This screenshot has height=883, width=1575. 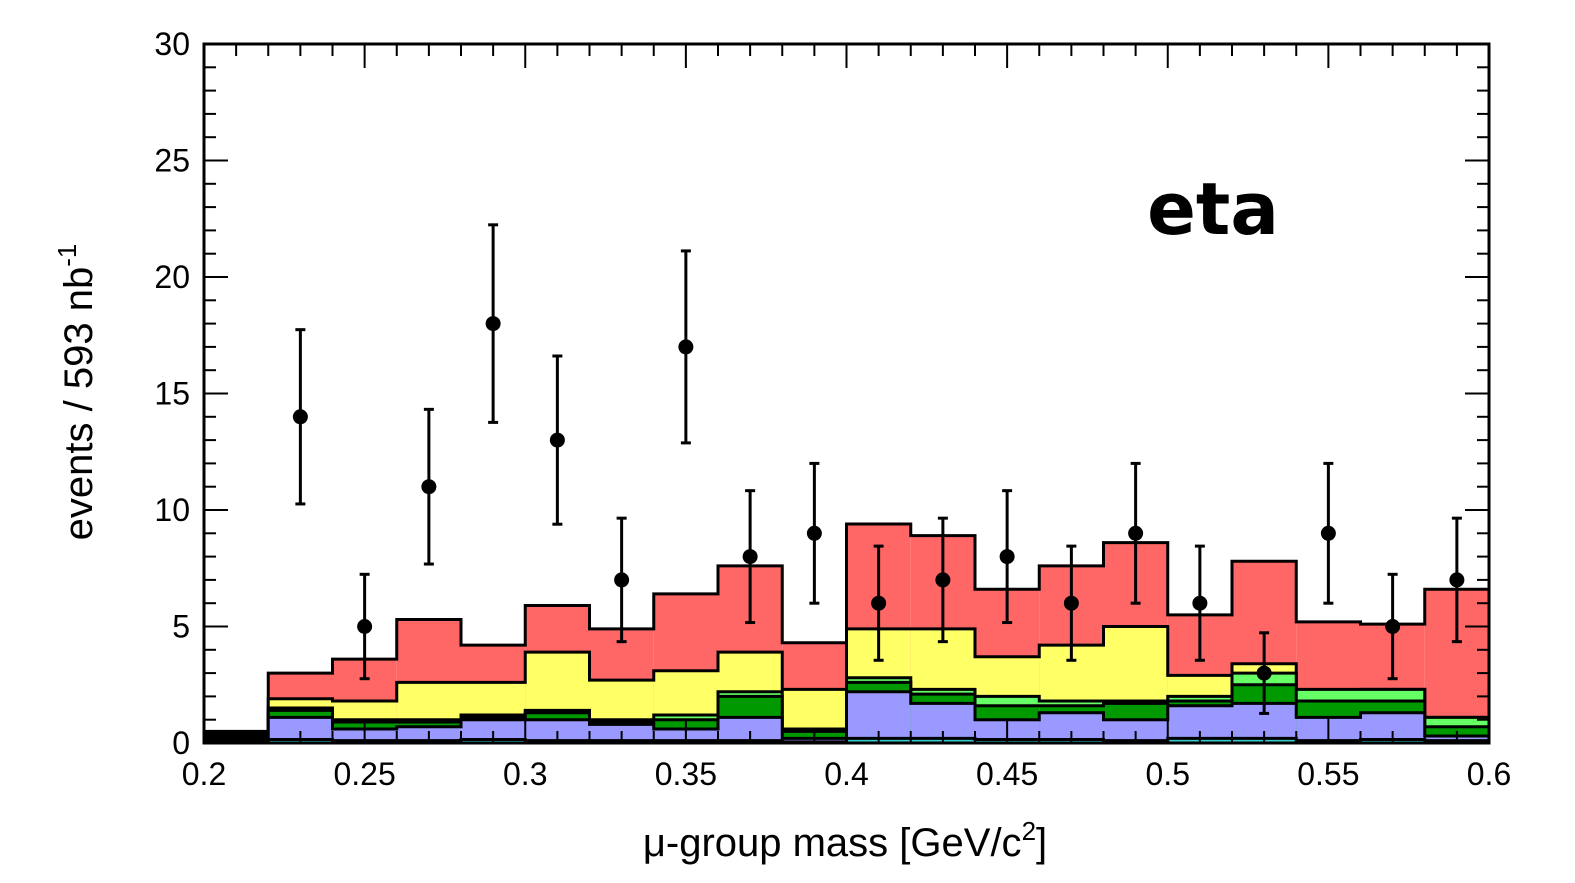 I want to click on y-axis-title: events / 593 nb-1, so click(x=76, y=392).